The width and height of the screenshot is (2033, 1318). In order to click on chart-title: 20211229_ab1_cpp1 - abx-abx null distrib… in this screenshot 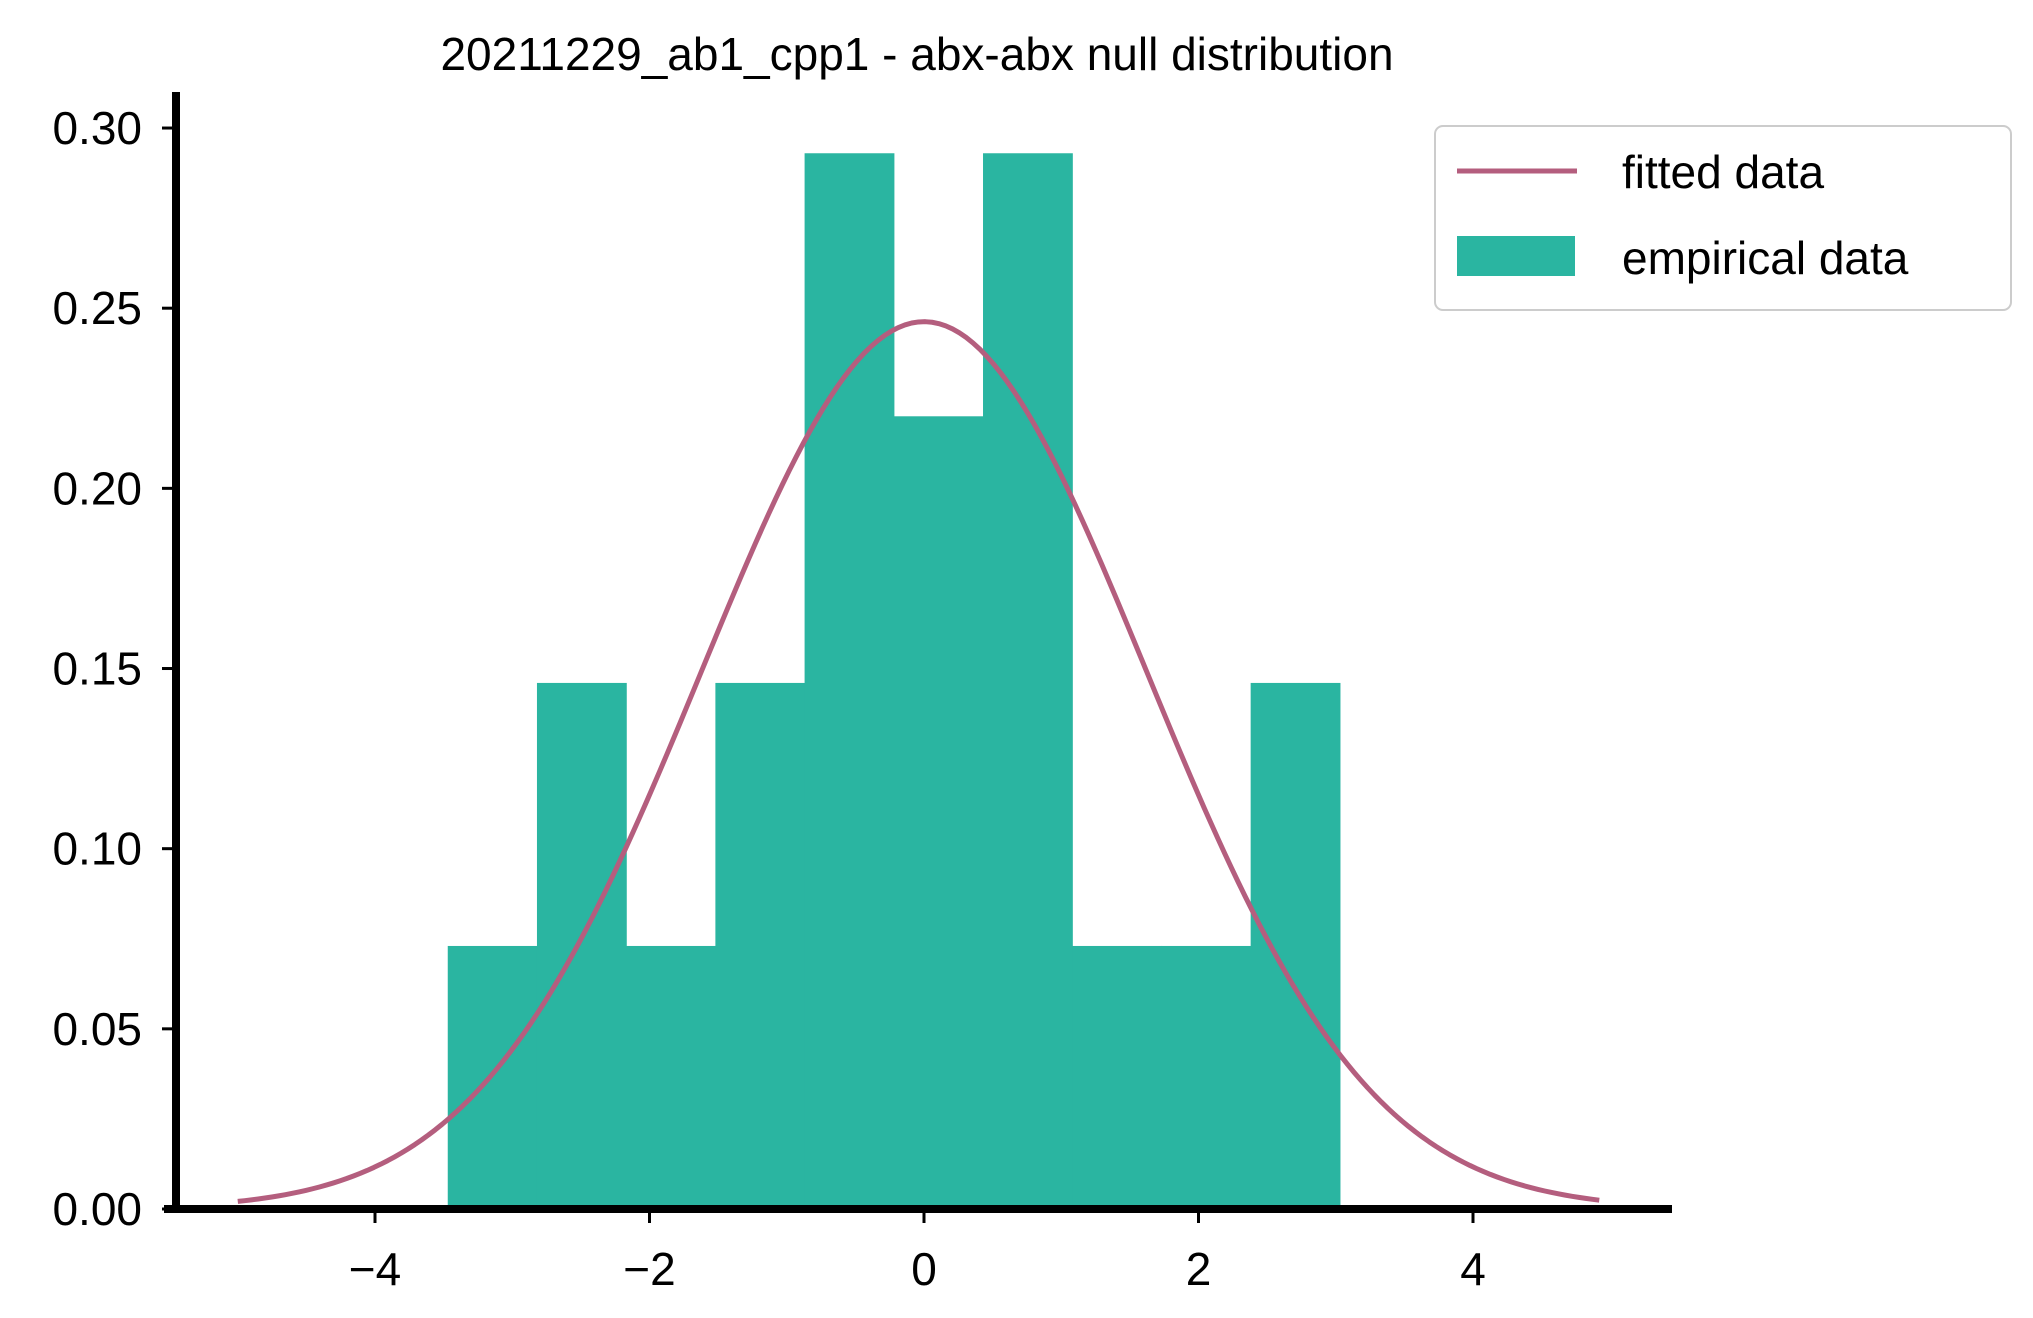, I will do `click(916, 54)`.